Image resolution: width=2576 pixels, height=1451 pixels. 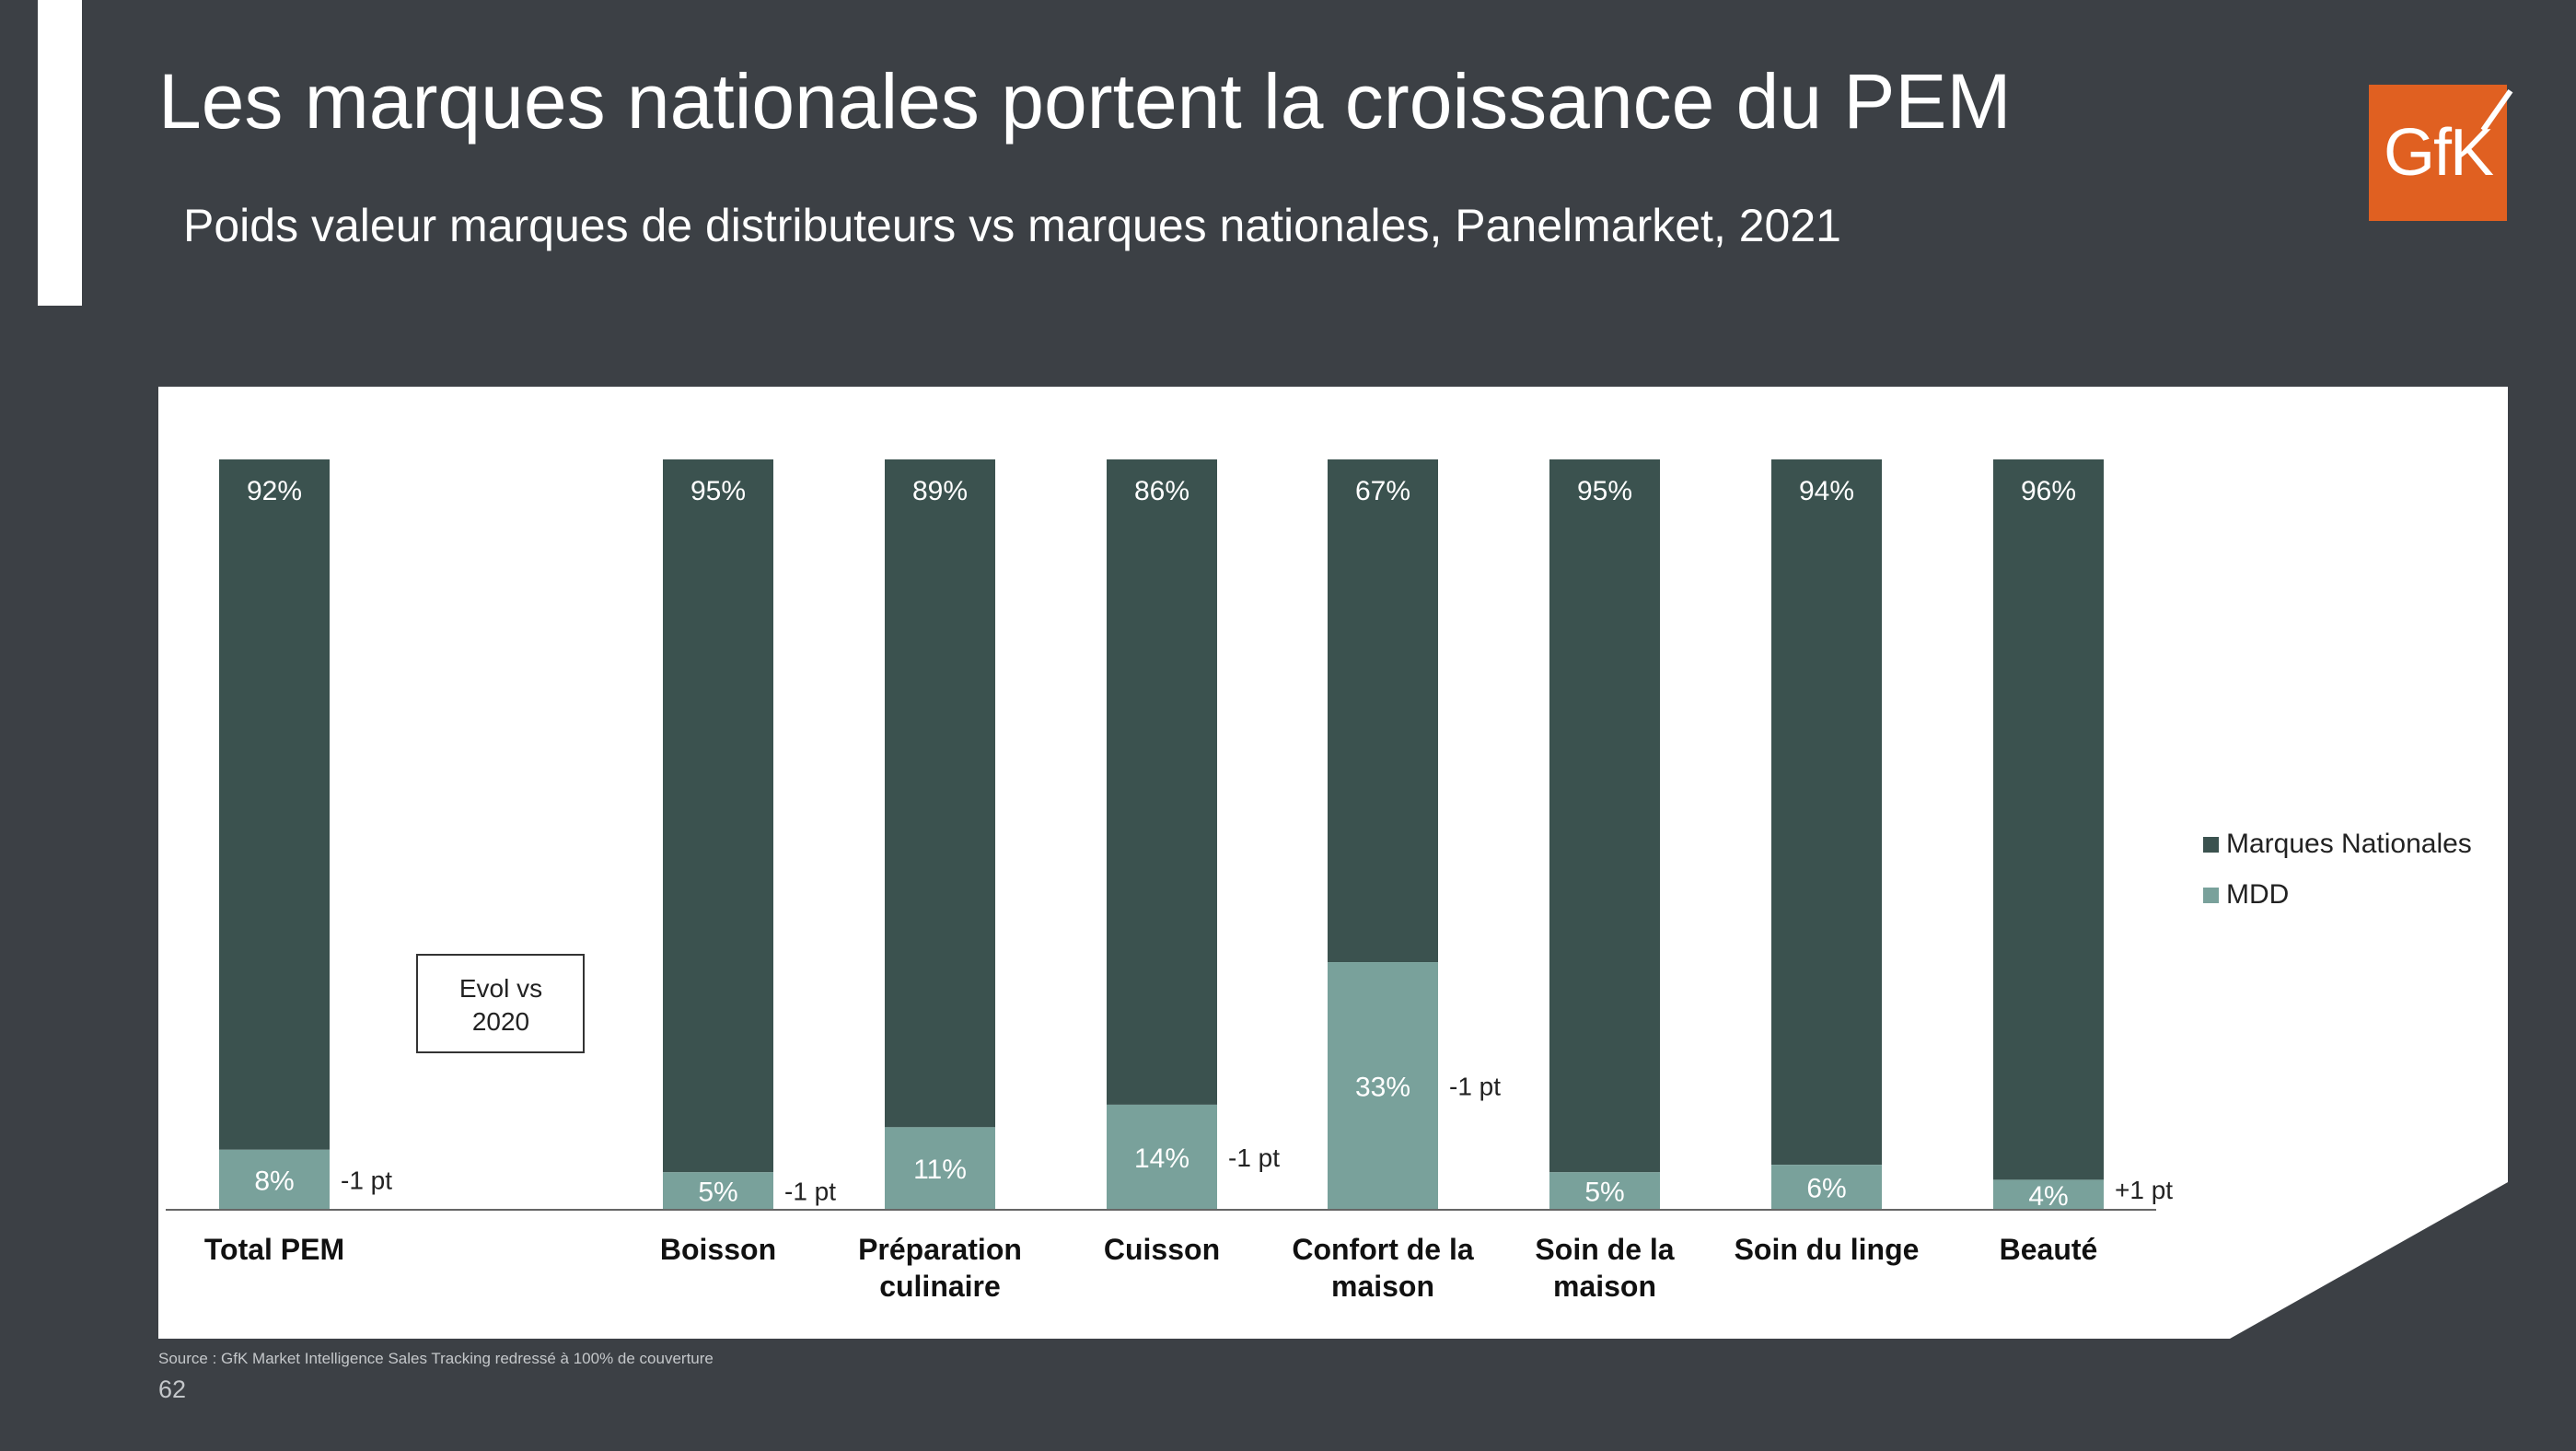 I want to click on legend-label: Marques Nationales, so click(x=2349, y=844).